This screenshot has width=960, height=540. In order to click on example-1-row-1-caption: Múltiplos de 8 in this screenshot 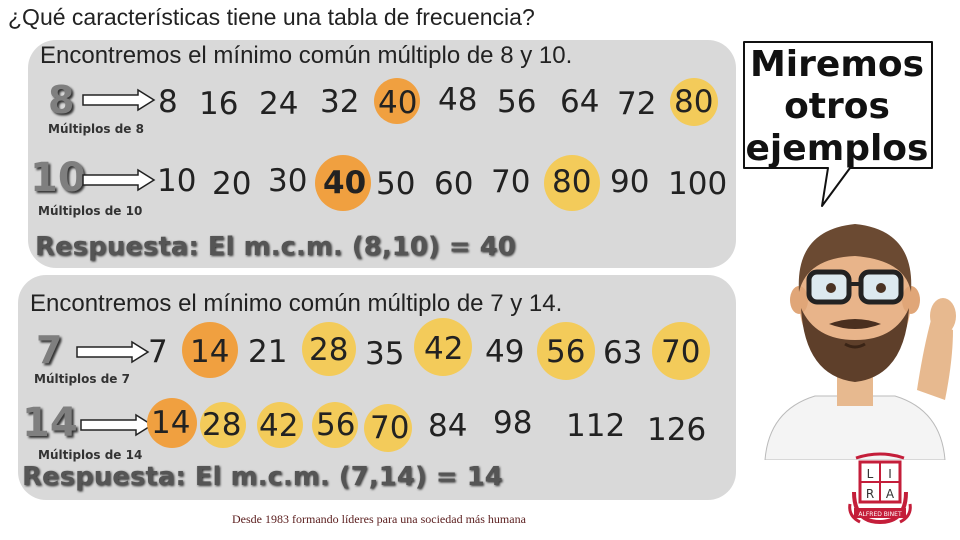, I will do `click(96, 129)`.